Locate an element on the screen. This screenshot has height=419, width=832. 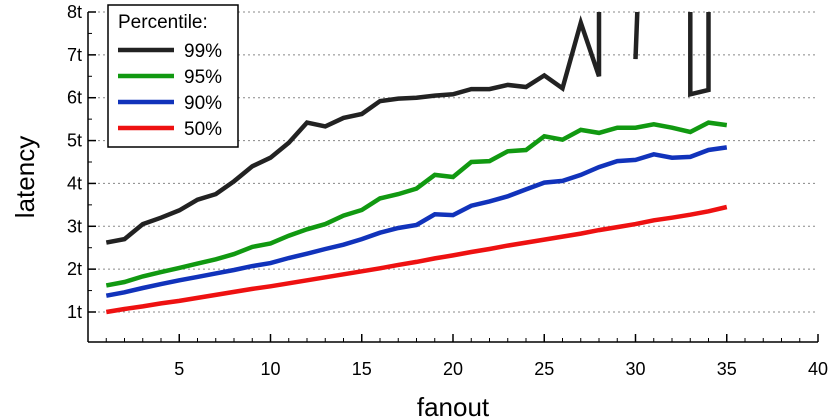
legend: Percentile: 99% 95% 90% 50% is located at coordinates (173, 76).